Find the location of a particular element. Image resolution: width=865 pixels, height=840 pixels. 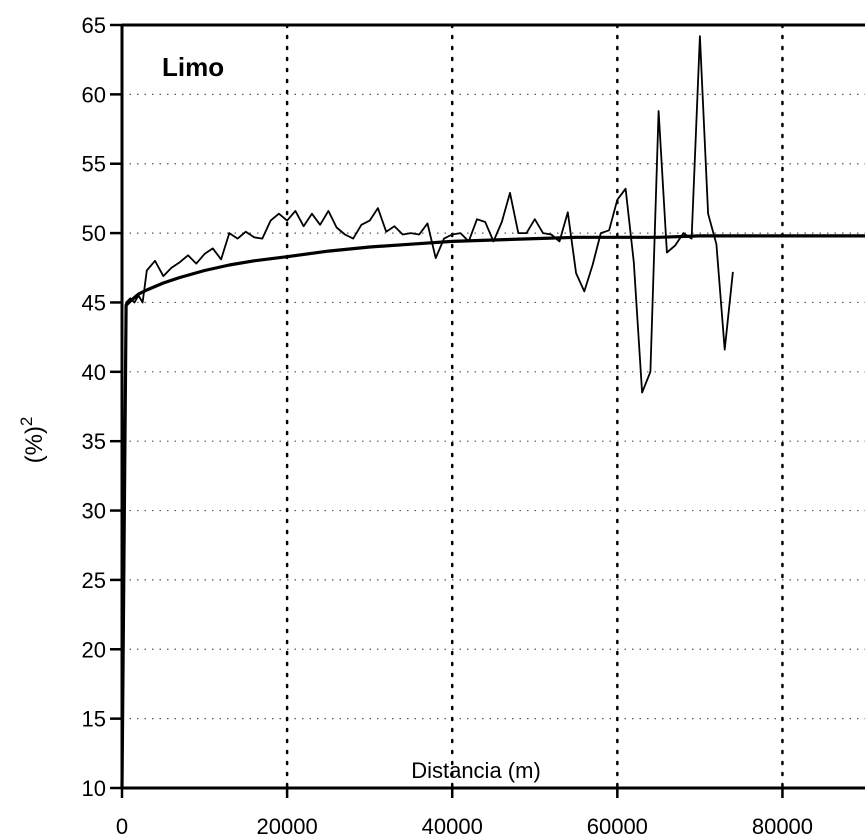

y-tick-label: 10 is located at coordinates (94, 788).